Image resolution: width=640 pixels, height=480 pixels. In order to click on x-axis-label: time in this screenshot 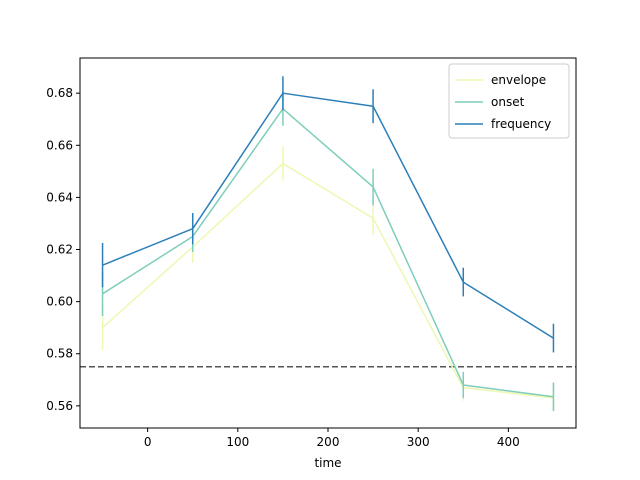, I will do `click(327, 463)`.